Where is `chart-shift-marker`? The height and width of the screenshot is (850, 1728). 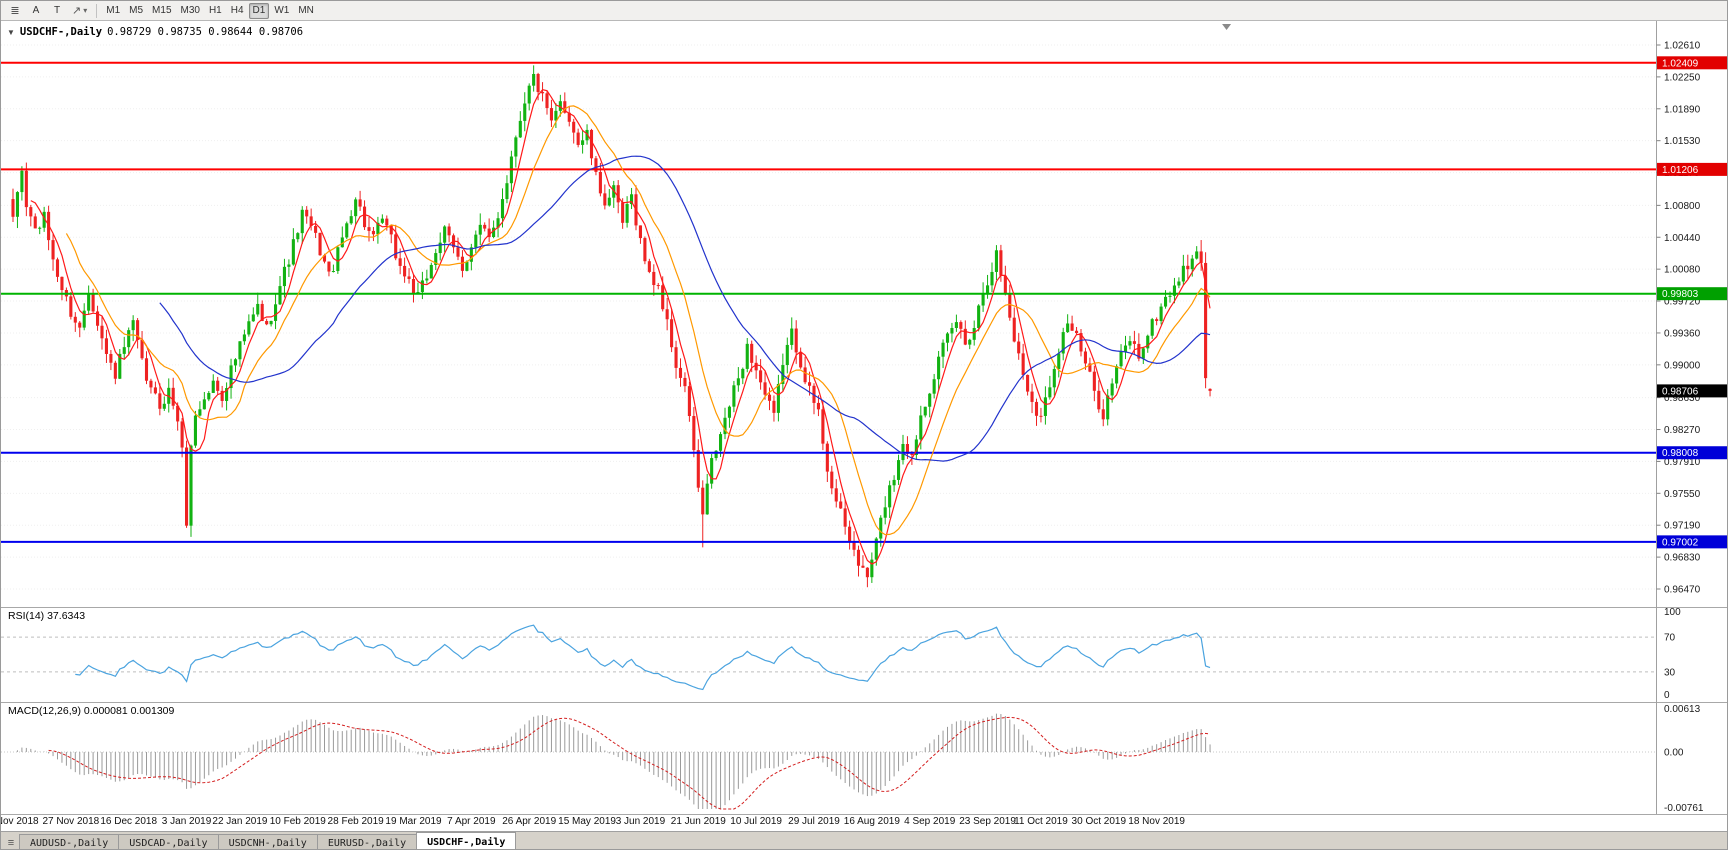
chart-shift-marker is located at coordinates (1227, 27).